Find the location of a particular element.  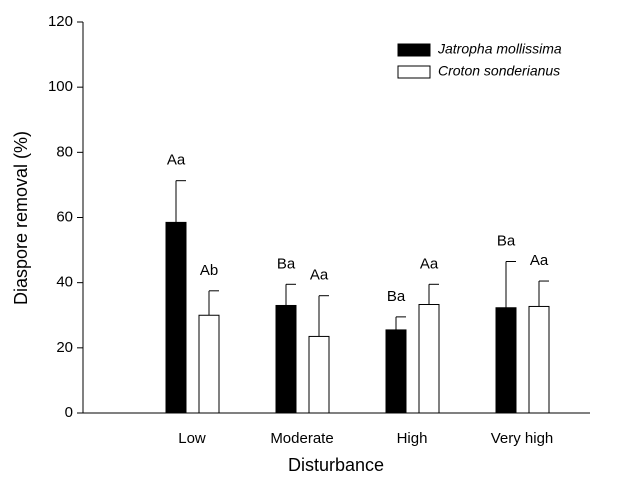

y-tick-label: 80 is located at coordinates (64, 151).